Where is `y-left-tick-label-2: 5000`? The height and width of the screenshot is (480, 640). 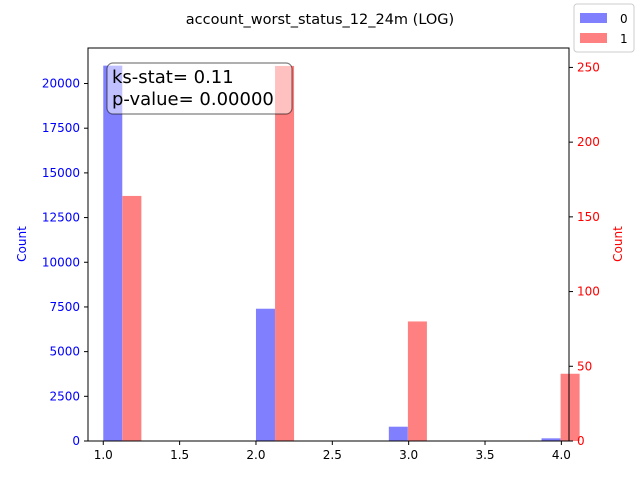
y-left-tick-label-2: 5000 is located at coordinates (64, 352).